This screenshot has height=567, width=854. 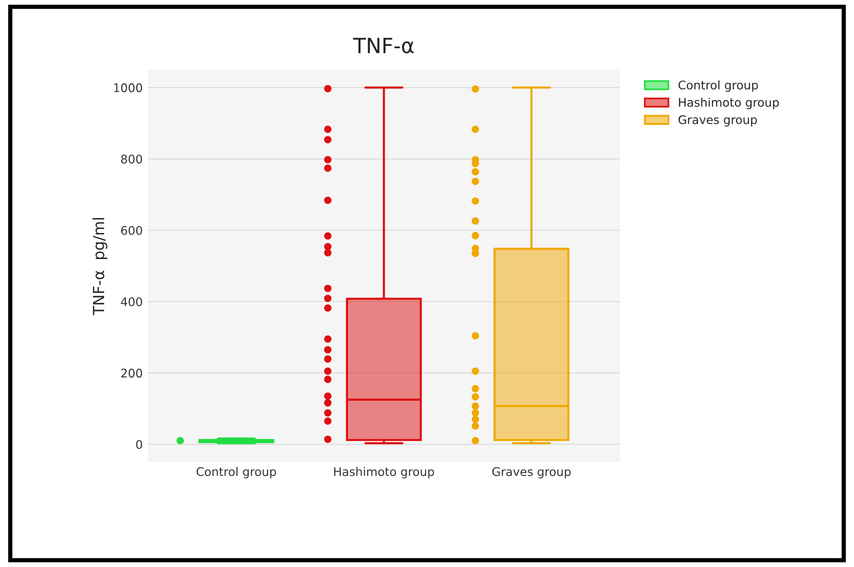 What do you see at coordinates (131, 159) in the screenshot?
I see `y-tick-label: 800` at bounding box center [131, 159].